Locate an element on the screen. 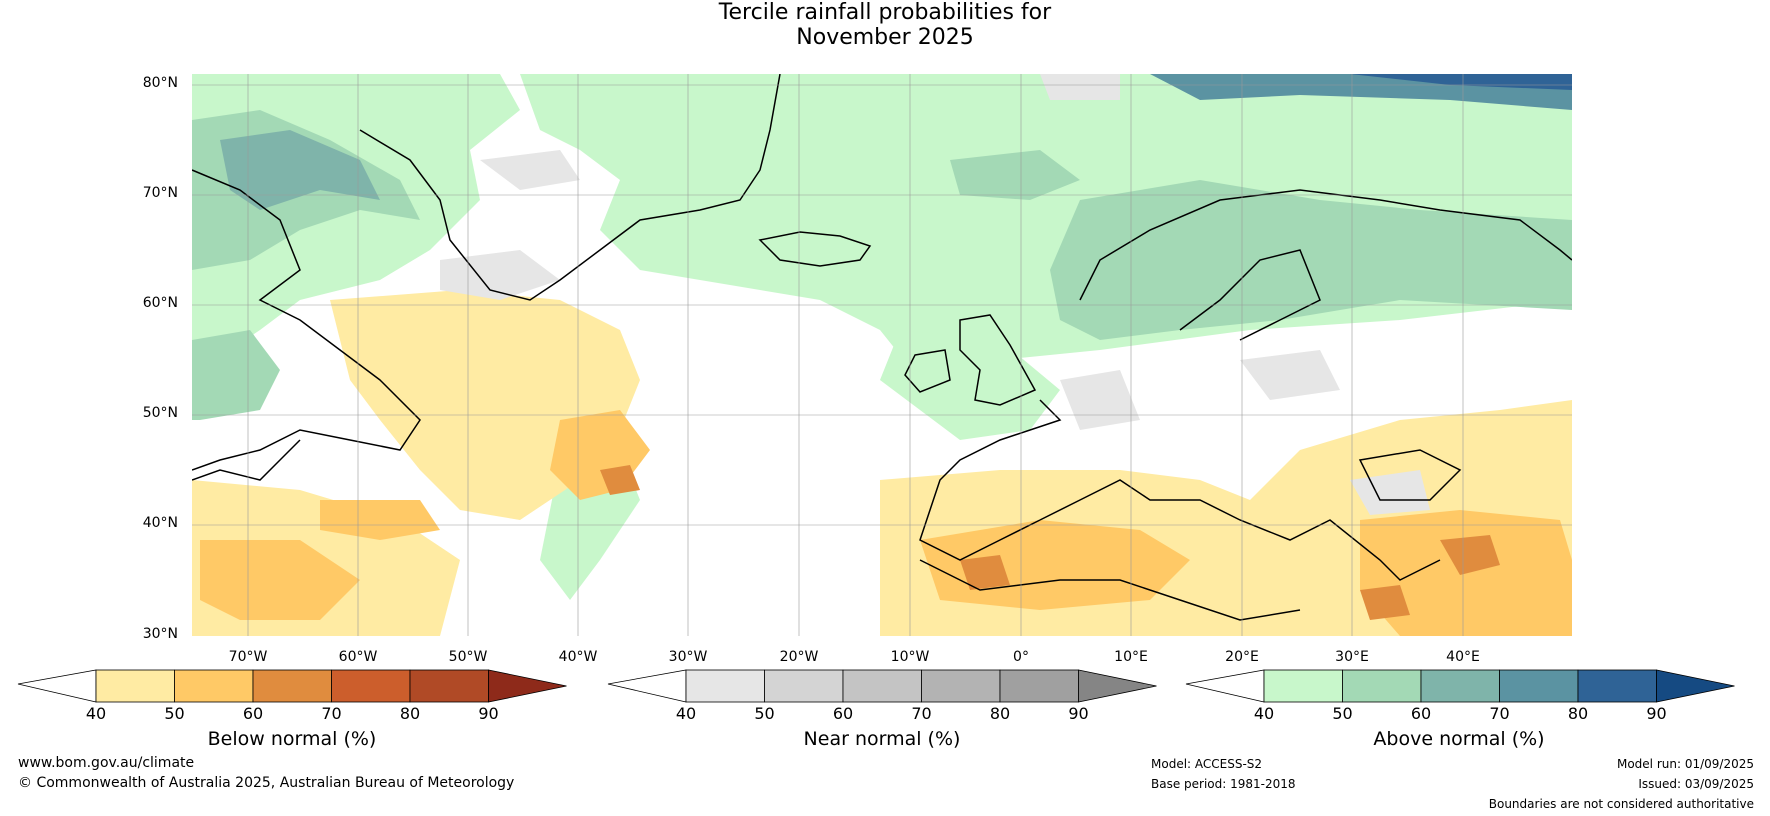  lon-label-50w: 50°W is located at coordinates (468, 657).